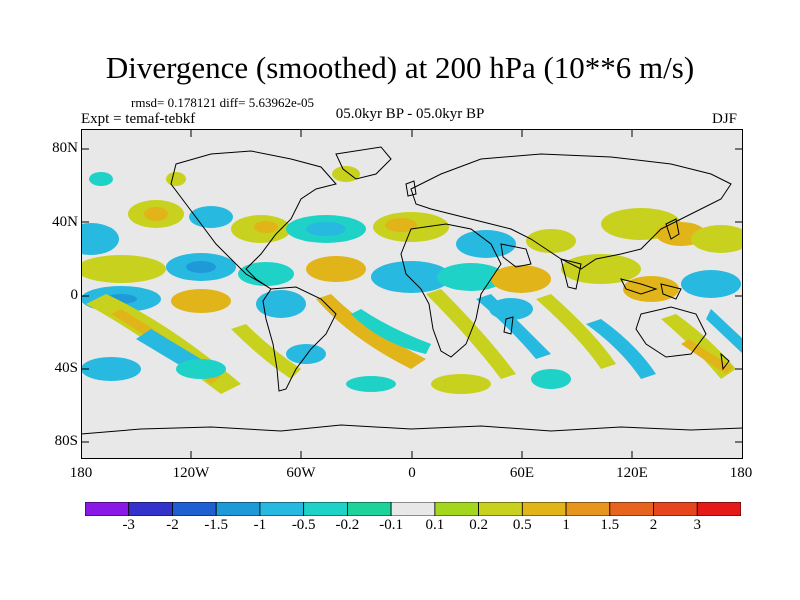 Image resolution: width=800 pixels, height=600 pixels. Describe the element at coordinates (741, 473) in the screenshot. I see `x-label-180e: 180` at that location.